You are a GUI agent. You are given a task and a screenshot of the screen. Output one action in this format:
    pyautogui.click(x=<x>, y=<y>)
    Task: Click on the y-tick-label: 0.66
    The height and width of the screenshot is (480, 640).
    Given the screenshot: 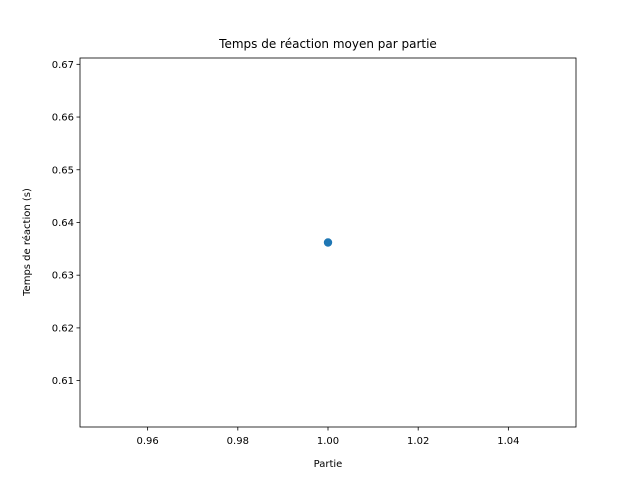 What is the action you would take?
    pyautogui.click(x=63, y=118)
    